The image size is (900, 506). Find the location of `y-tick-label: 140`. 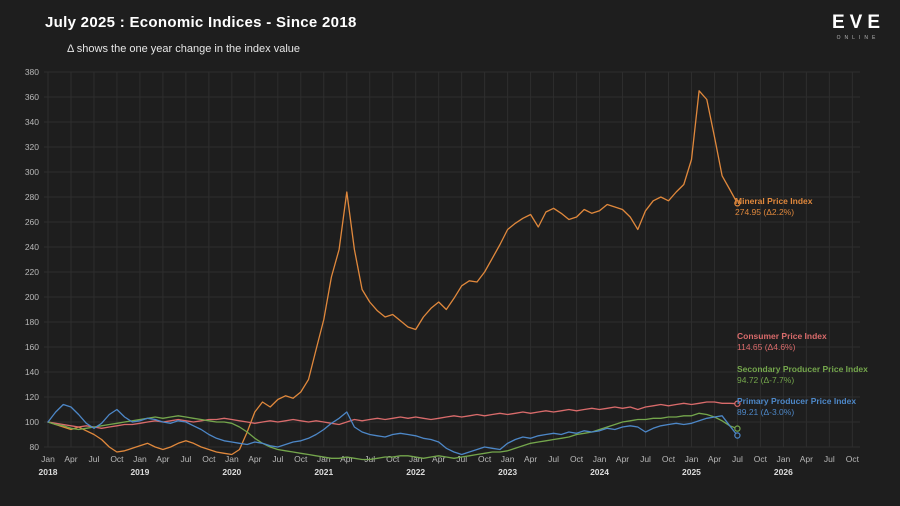

y-tick-label: 140 is located at coordinates (32, 372).